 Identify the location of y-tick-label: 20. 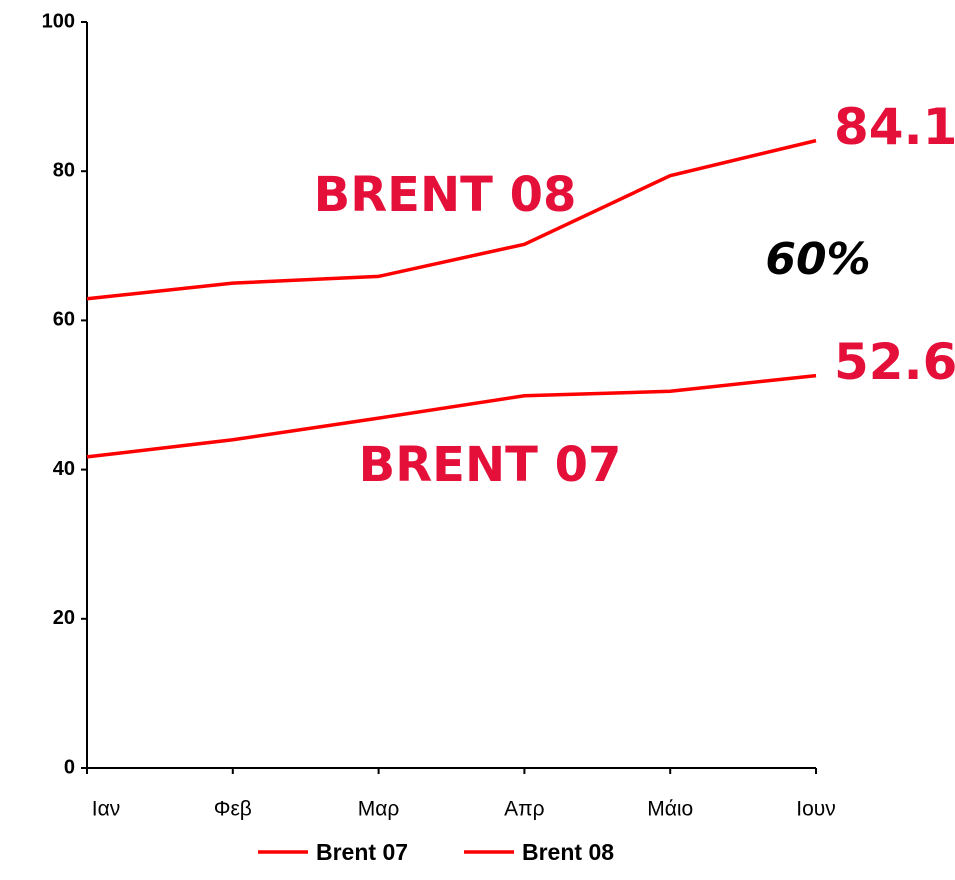
(64, 618).